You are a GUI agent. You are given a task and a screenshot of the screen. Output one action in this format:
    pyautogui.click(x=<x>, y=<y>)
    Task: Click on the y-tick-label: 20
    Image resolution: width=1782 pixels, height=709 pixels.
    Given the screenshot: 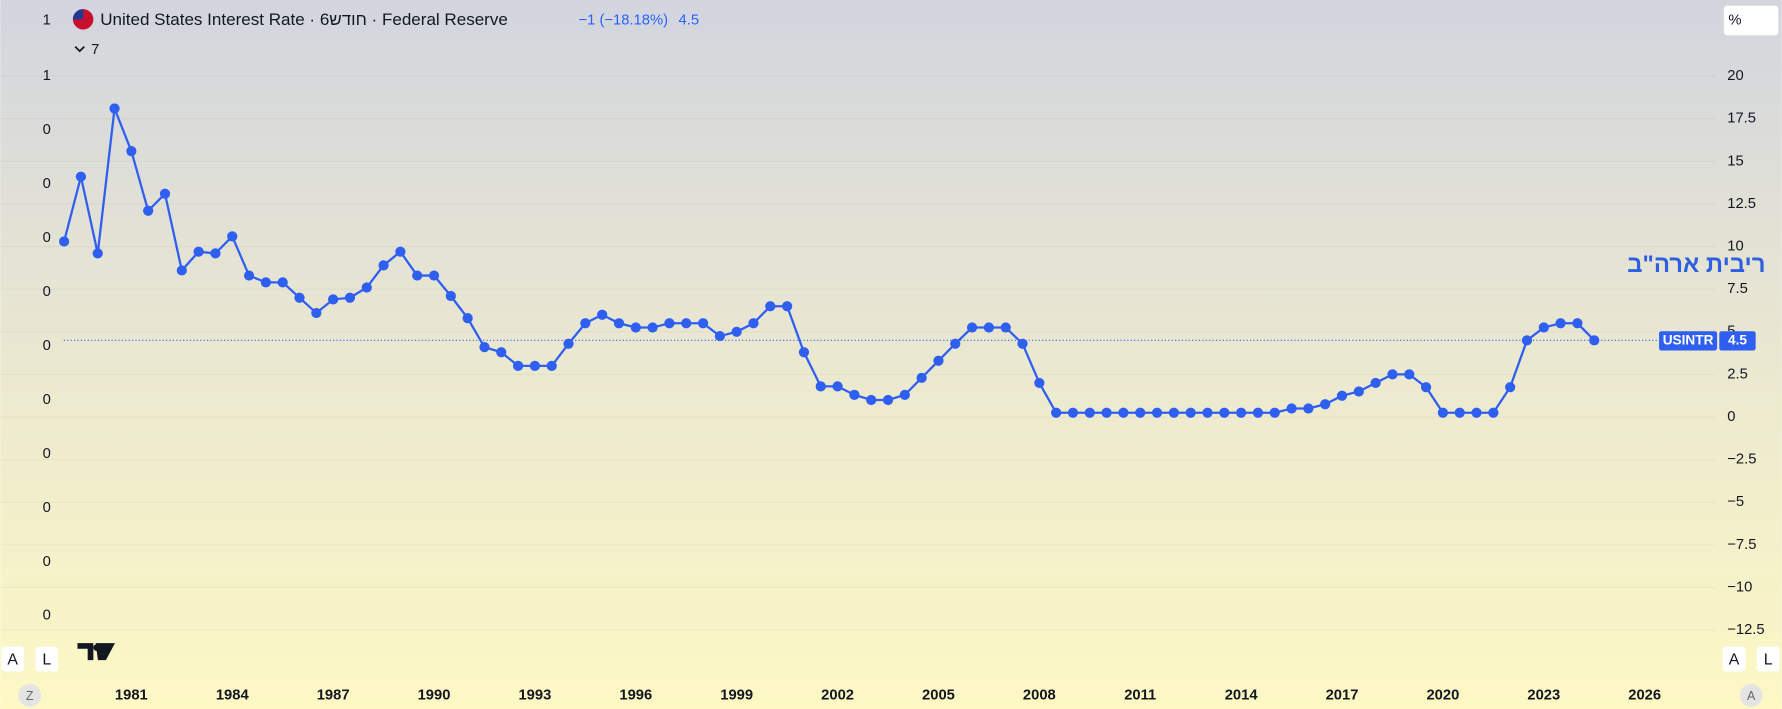 What is the action you would take?
    pyautogui.click(x=1735, y=76)
    